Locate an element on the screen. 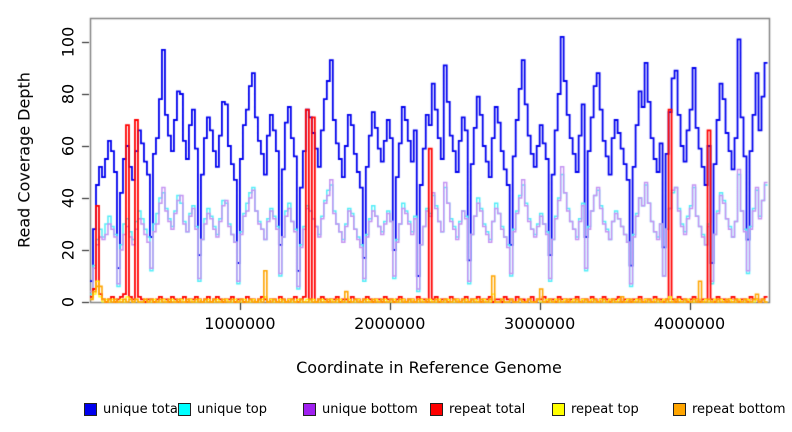 The height and width of the screenshot is (432, 792). legend-item-repeat-bottom: repeat bottom is located at coordinates (729, 409).